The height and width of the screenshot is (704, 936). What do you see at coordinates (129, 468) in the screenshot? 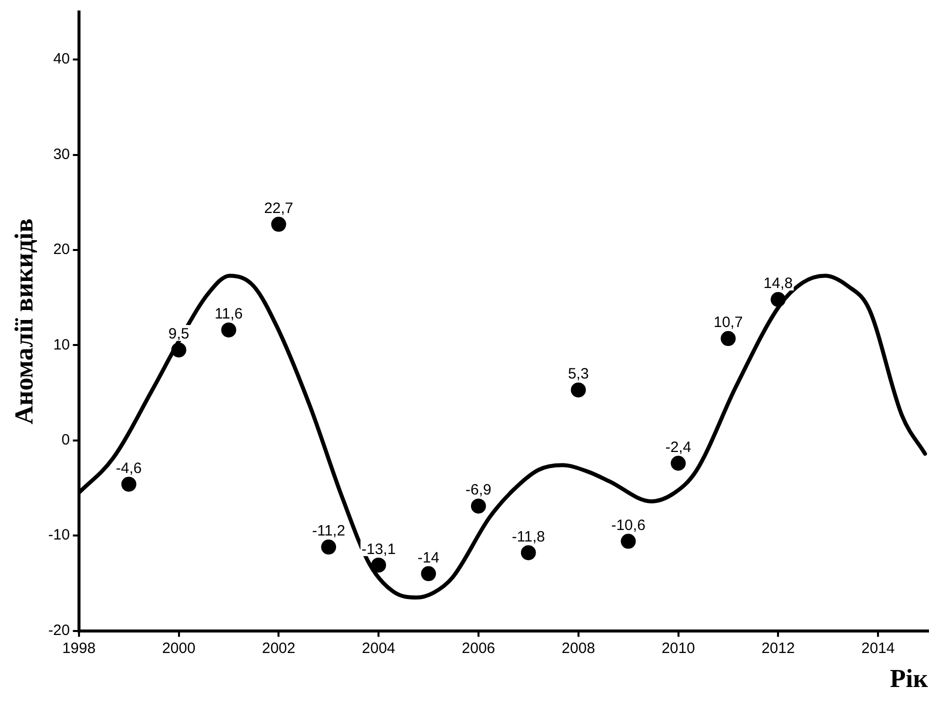
I see `data-label: -4,6` at bounding box center [129, 468].